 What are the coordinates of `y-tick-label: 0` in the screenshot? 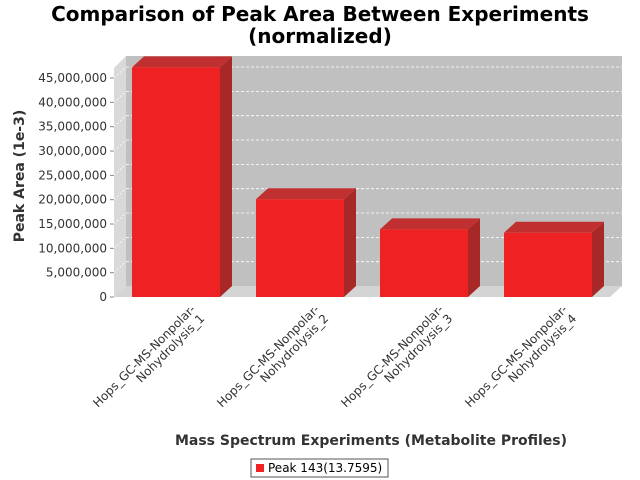 It's located at (103, 297).